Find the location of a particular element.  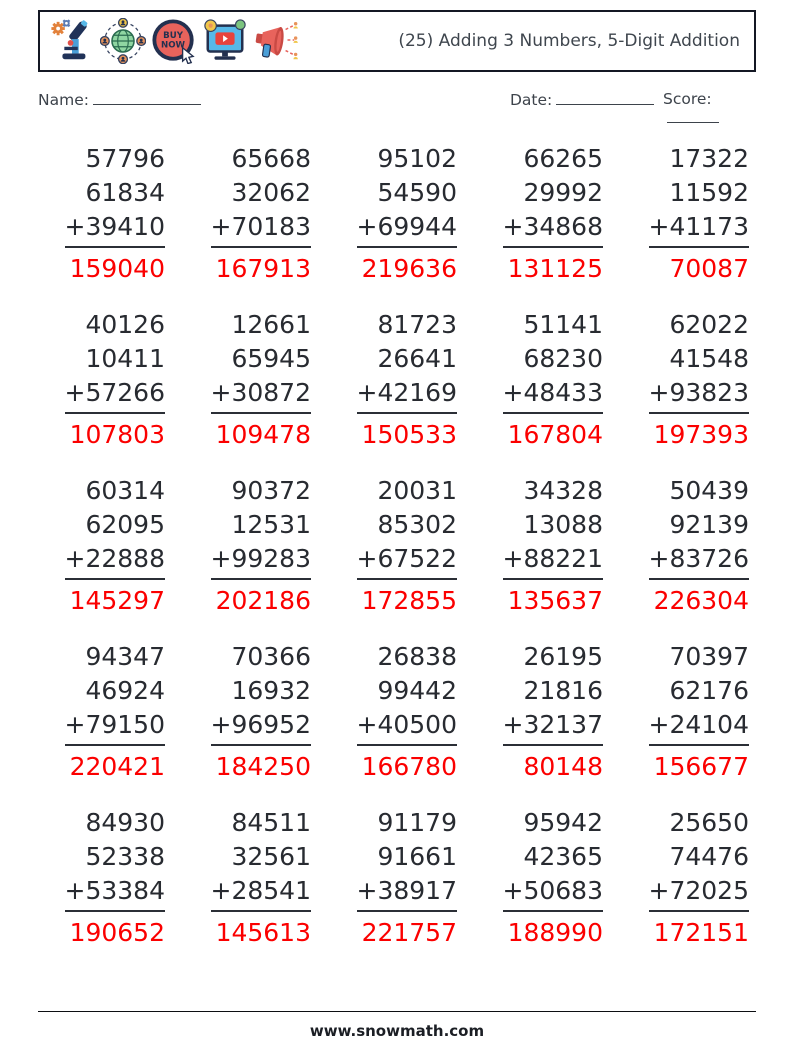

addend-1: 95942 is located at coordinates (563, 822).